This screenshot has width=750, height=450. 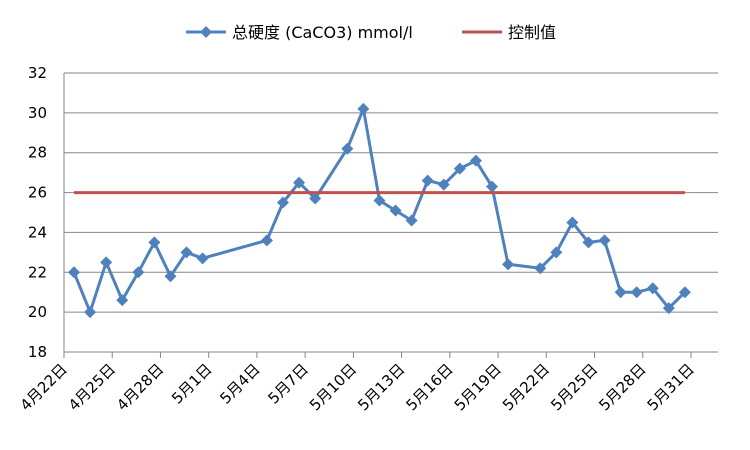 I want to click on y-tick-label: 30, so click(x=37, y=113).